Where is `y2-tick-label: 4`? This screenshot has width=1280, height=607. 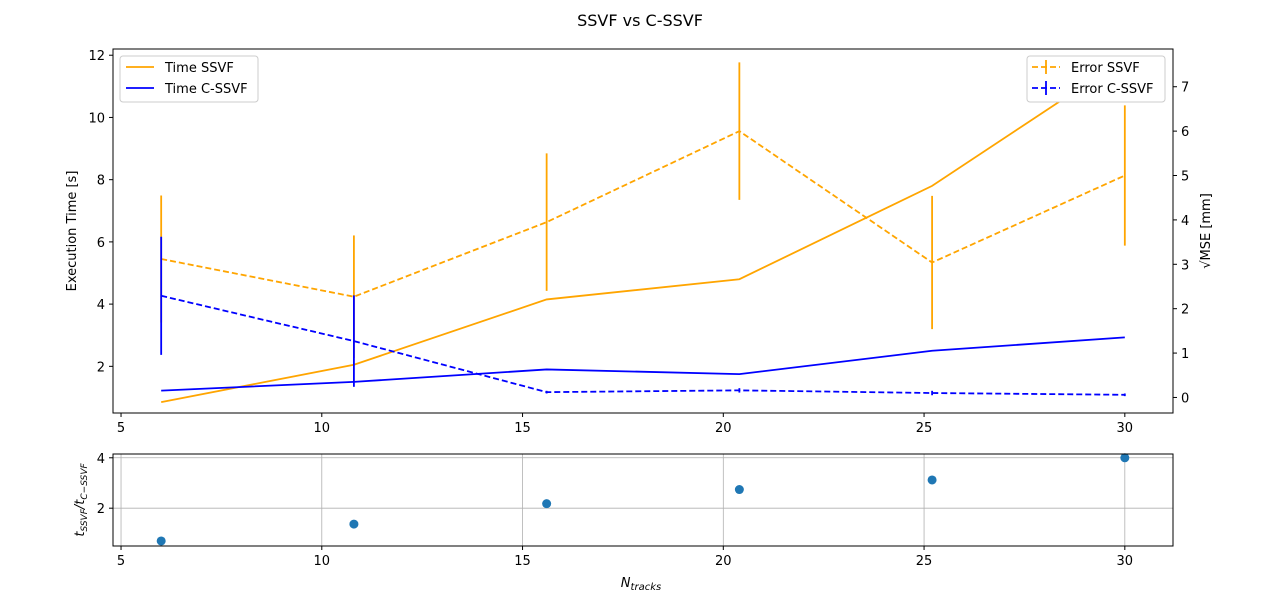
y2-tick-label: 4 is located at coordinates (1185, 221).